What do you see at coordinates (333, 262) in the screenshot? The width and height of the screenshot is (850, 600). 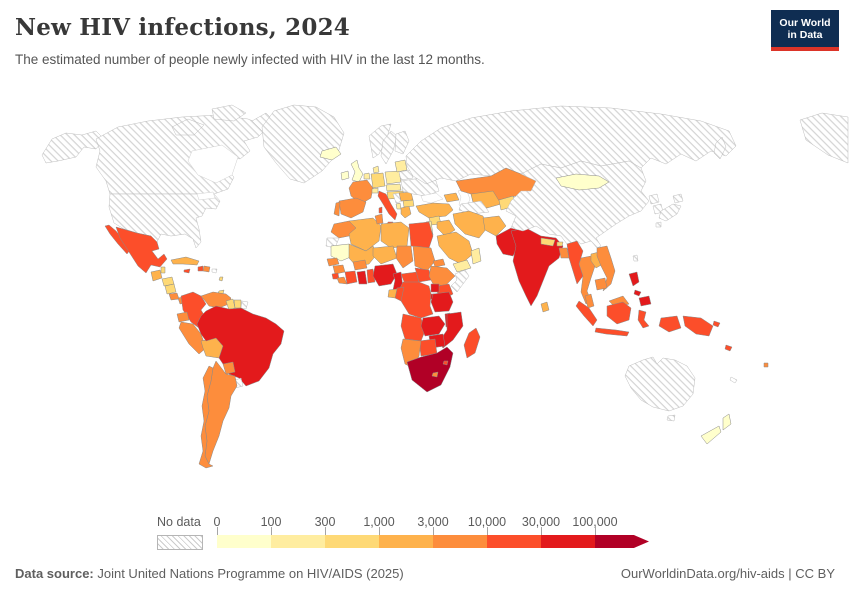 I see `country-senegal` at bounding box center [333, 262].